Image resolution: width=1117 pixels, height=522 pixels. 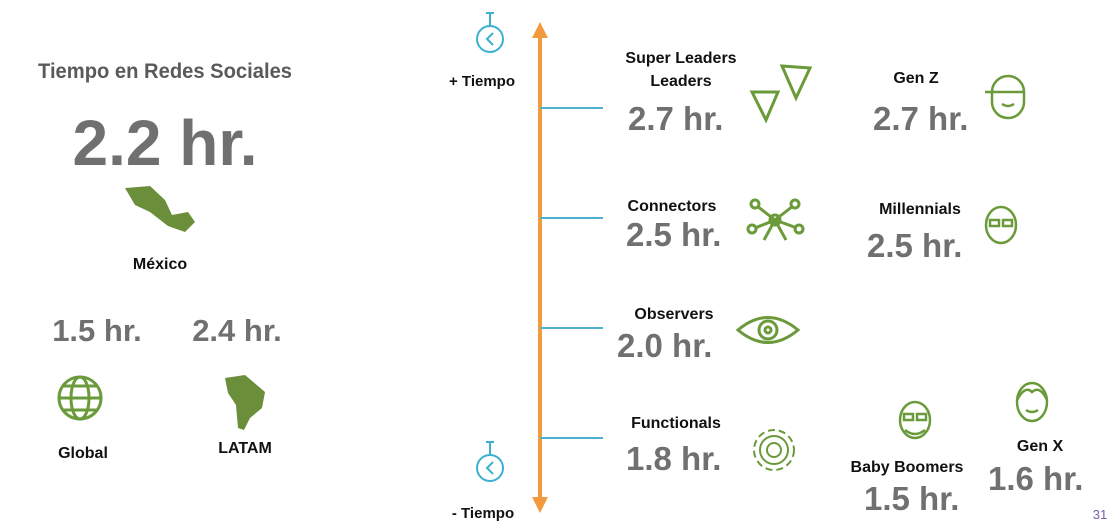 I want to click on triangles-icon, so click(x=781, y=94).